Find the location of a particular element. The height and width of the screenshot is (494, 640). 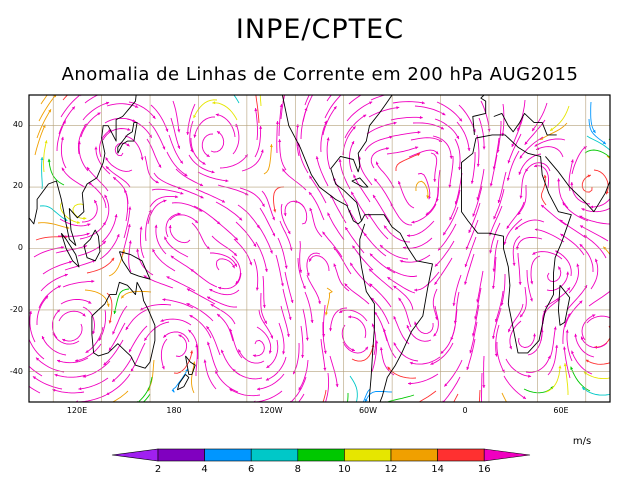

coastline is located at coordinates (516, 244).